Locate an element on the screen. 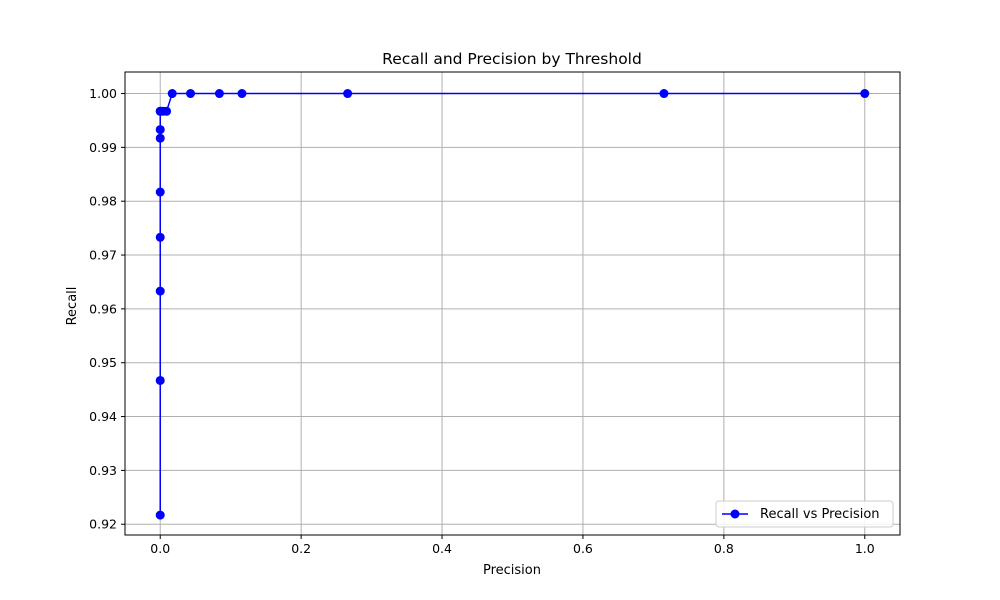 The image size is (1000, 600). x-tick-label: 0.2 is located at coordinates (301, 548).